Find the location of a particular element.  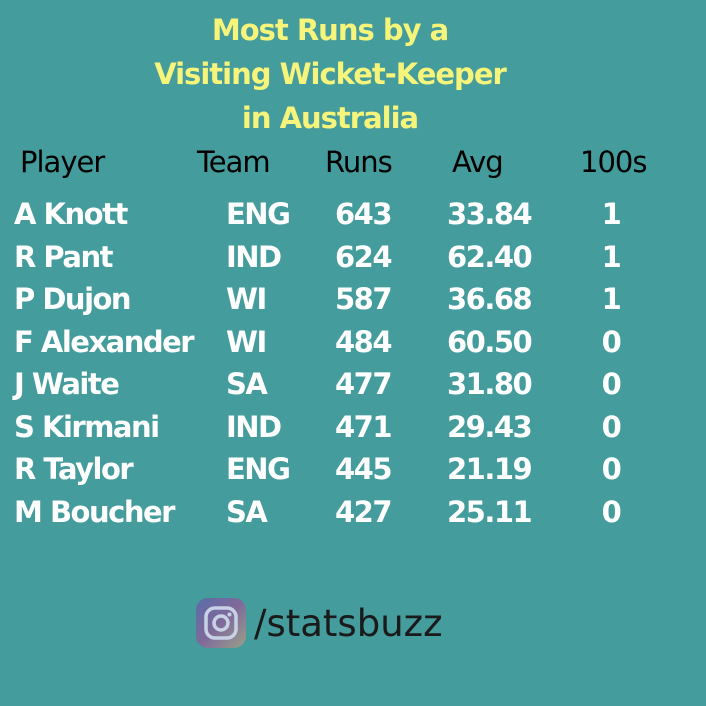

cell-runs: 484 is located at coordinates (364, 342).